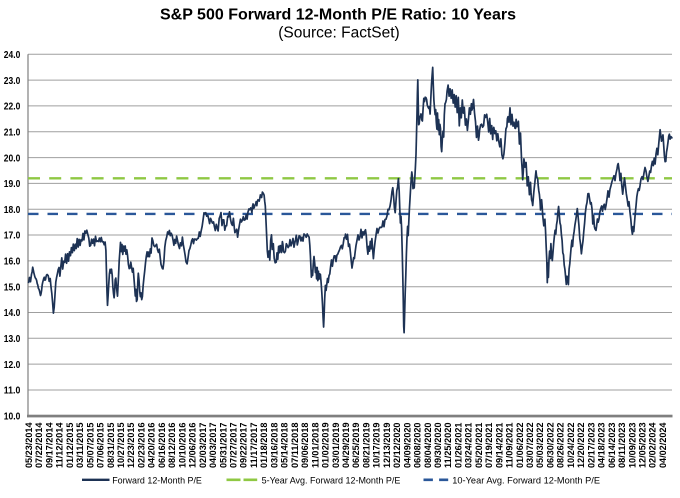  What do you see at coordinates (315, 445) in the screenshot?
I see `svg-text: 11/01/2018` at bounding box center [315, 445].